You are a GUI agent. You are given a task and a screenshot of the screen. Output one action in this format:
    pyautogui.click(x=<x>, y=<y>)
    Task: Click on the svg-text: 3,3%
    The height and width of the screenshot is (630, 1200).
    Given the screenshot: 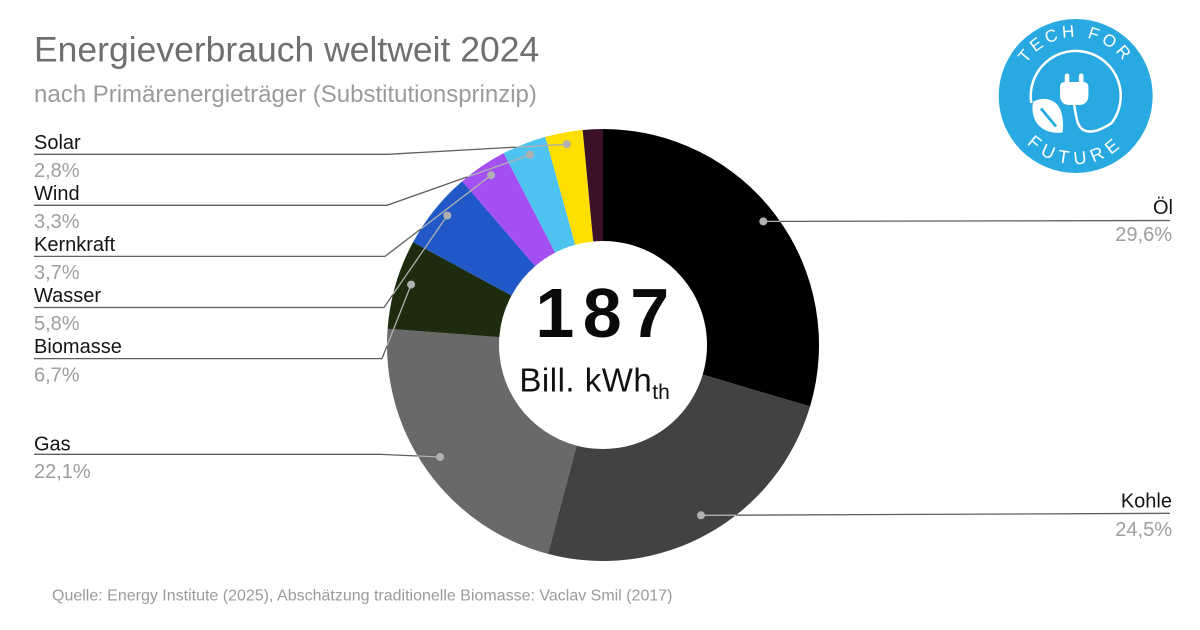 What is the action you would take?
    pyautogui.click(x=57, y=222)
    